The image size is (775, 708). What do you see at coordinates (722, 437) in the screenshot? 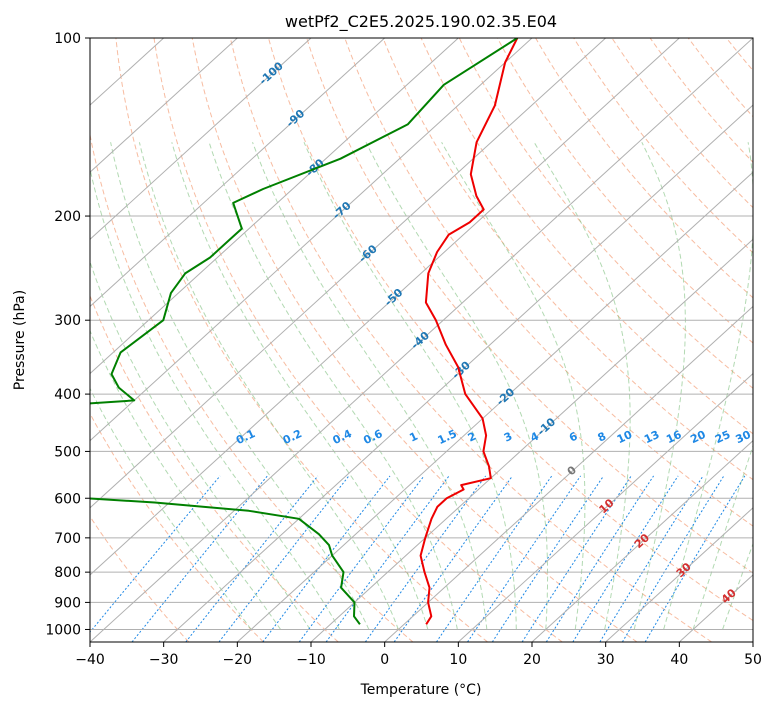
I see `mixing-ratio-label: 25` at bounding box center [722, 437].